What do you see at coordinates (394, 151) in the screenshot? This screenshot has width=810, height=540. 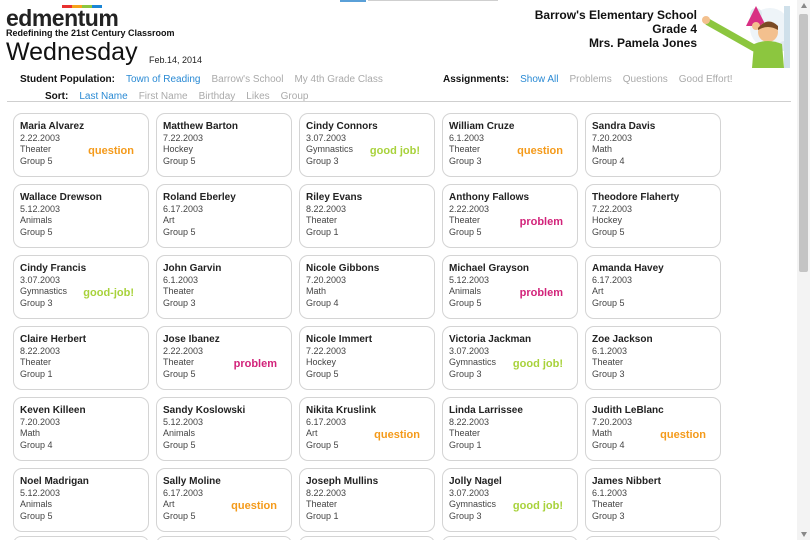 I see `assignment-status-badge: good job!` at bounding box center [394, 151].